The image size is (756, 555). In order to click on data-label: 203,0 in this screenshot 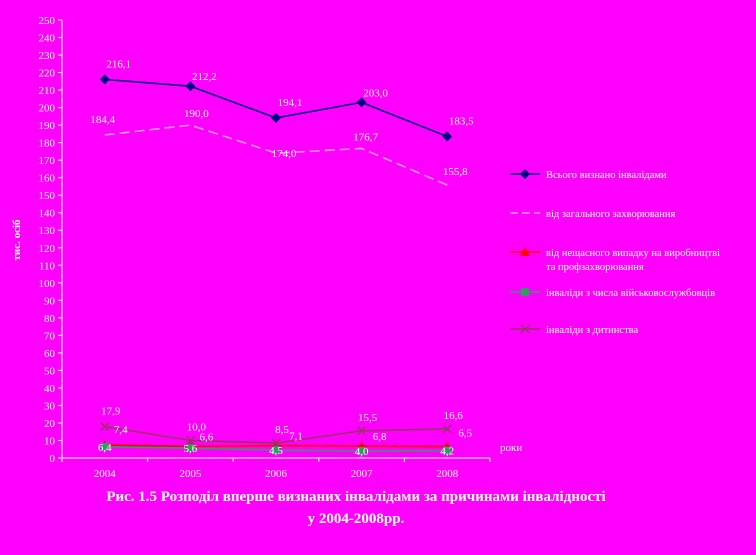, I will do `click(375, 93)`.